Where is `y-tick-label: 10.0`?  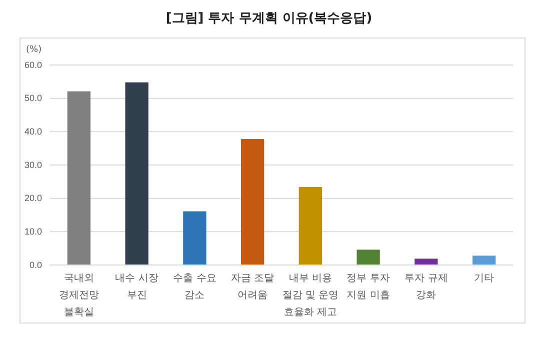 y-tick-label: 10.0 is located at coordinates (33, 231).